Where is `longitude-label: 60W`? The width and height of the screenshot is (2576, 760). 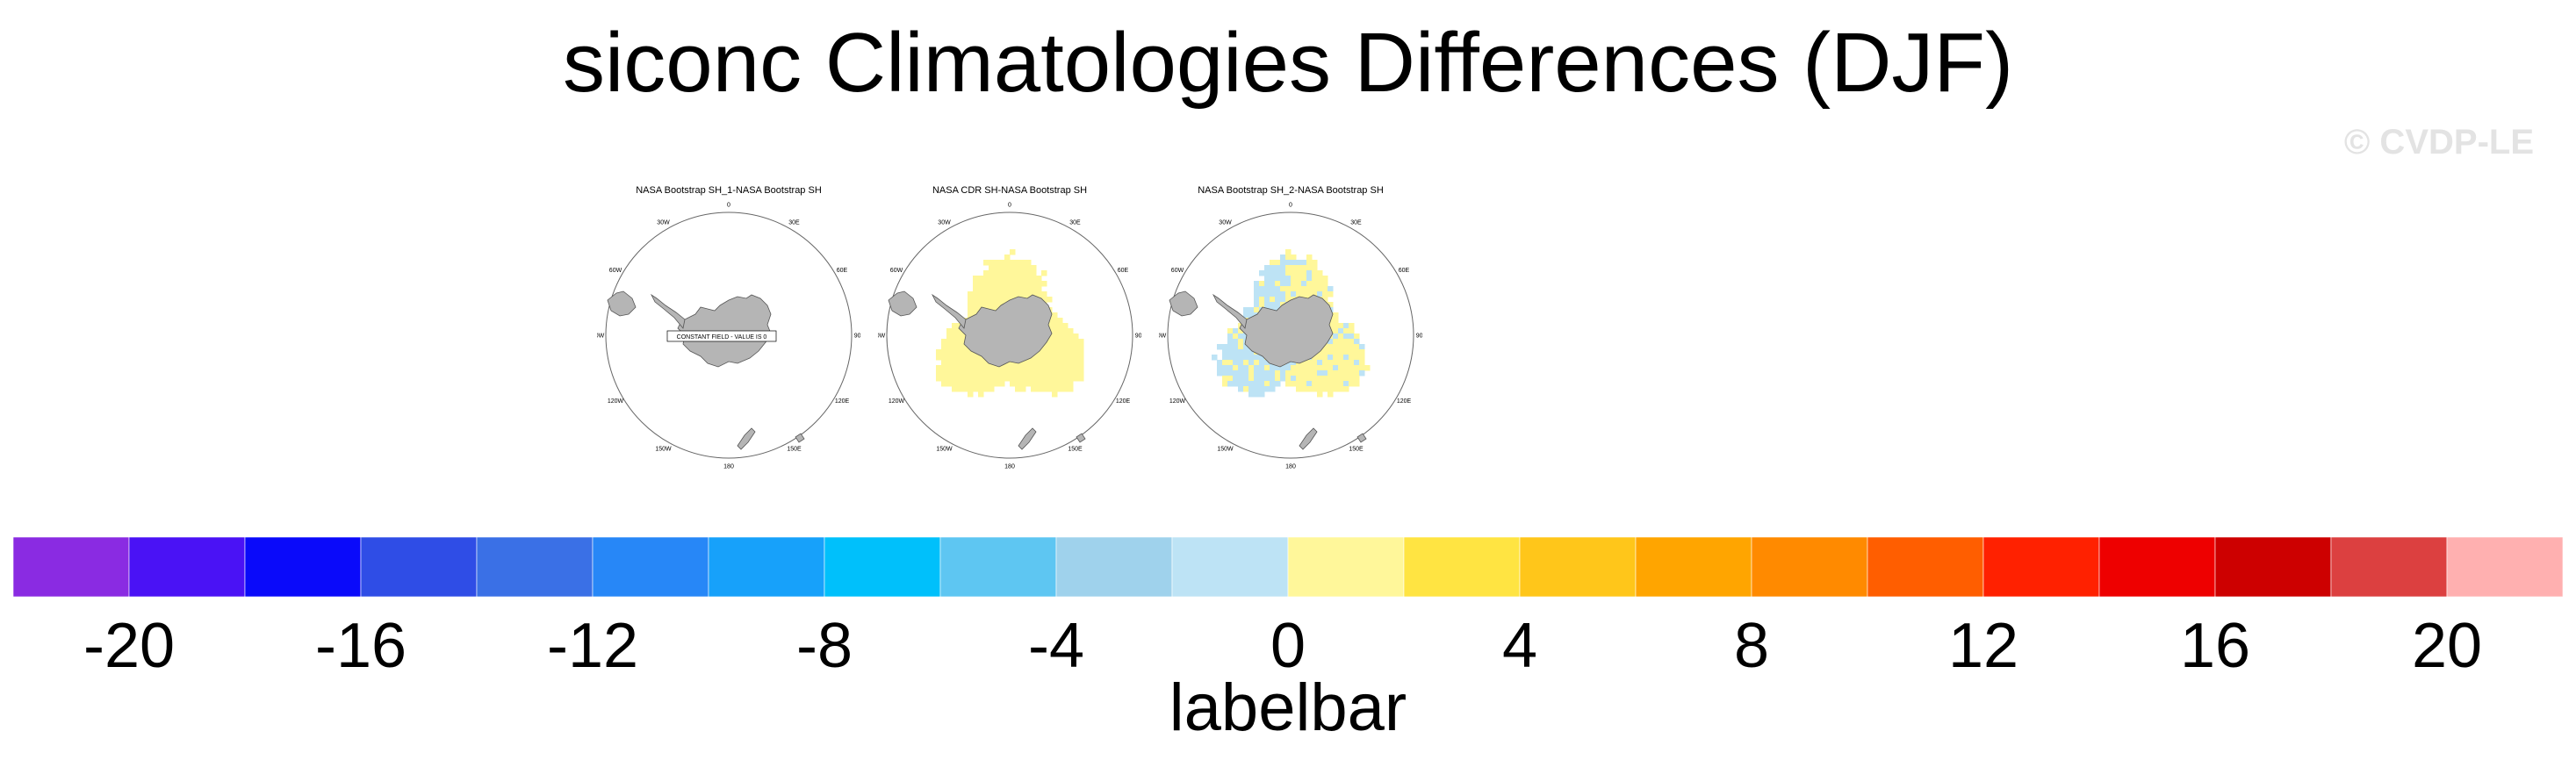
longitude-label: 60W is located at coordinates (1177, 271).